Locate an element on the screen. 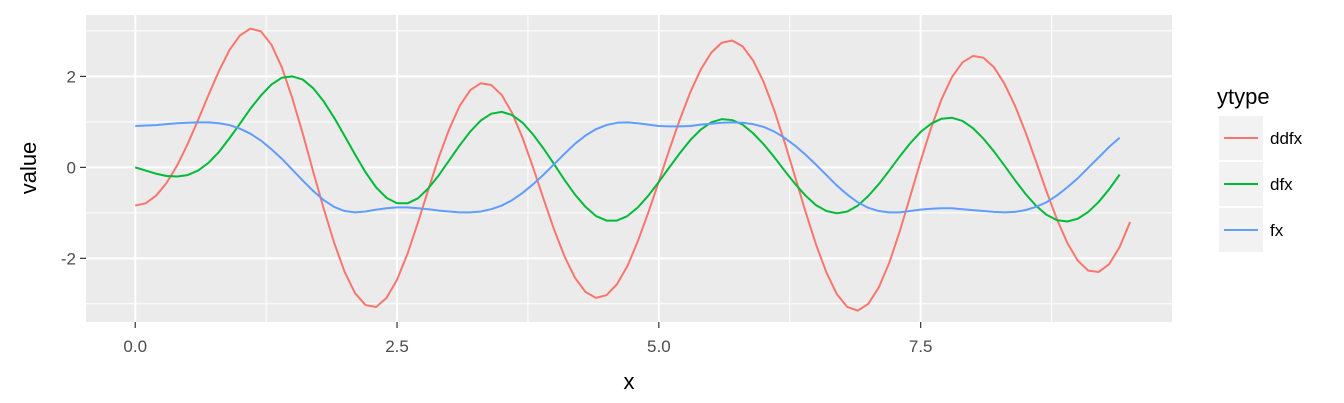  legend-entries: ddfx dfx fx is located at coordinates (1261, 184).